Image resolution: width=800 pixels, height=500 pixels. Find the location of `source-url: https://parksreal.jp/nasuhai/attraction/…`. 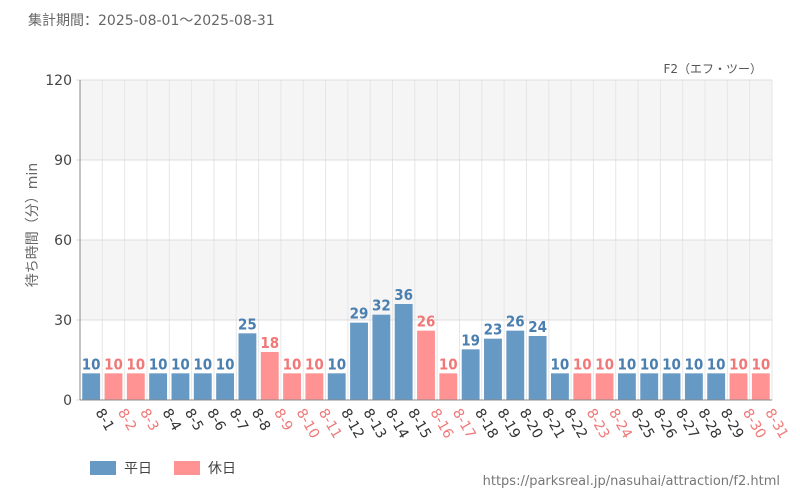

source-url: https://parksreal.jp/nasuhai/attraction/… is located at coordinates (631, 481).